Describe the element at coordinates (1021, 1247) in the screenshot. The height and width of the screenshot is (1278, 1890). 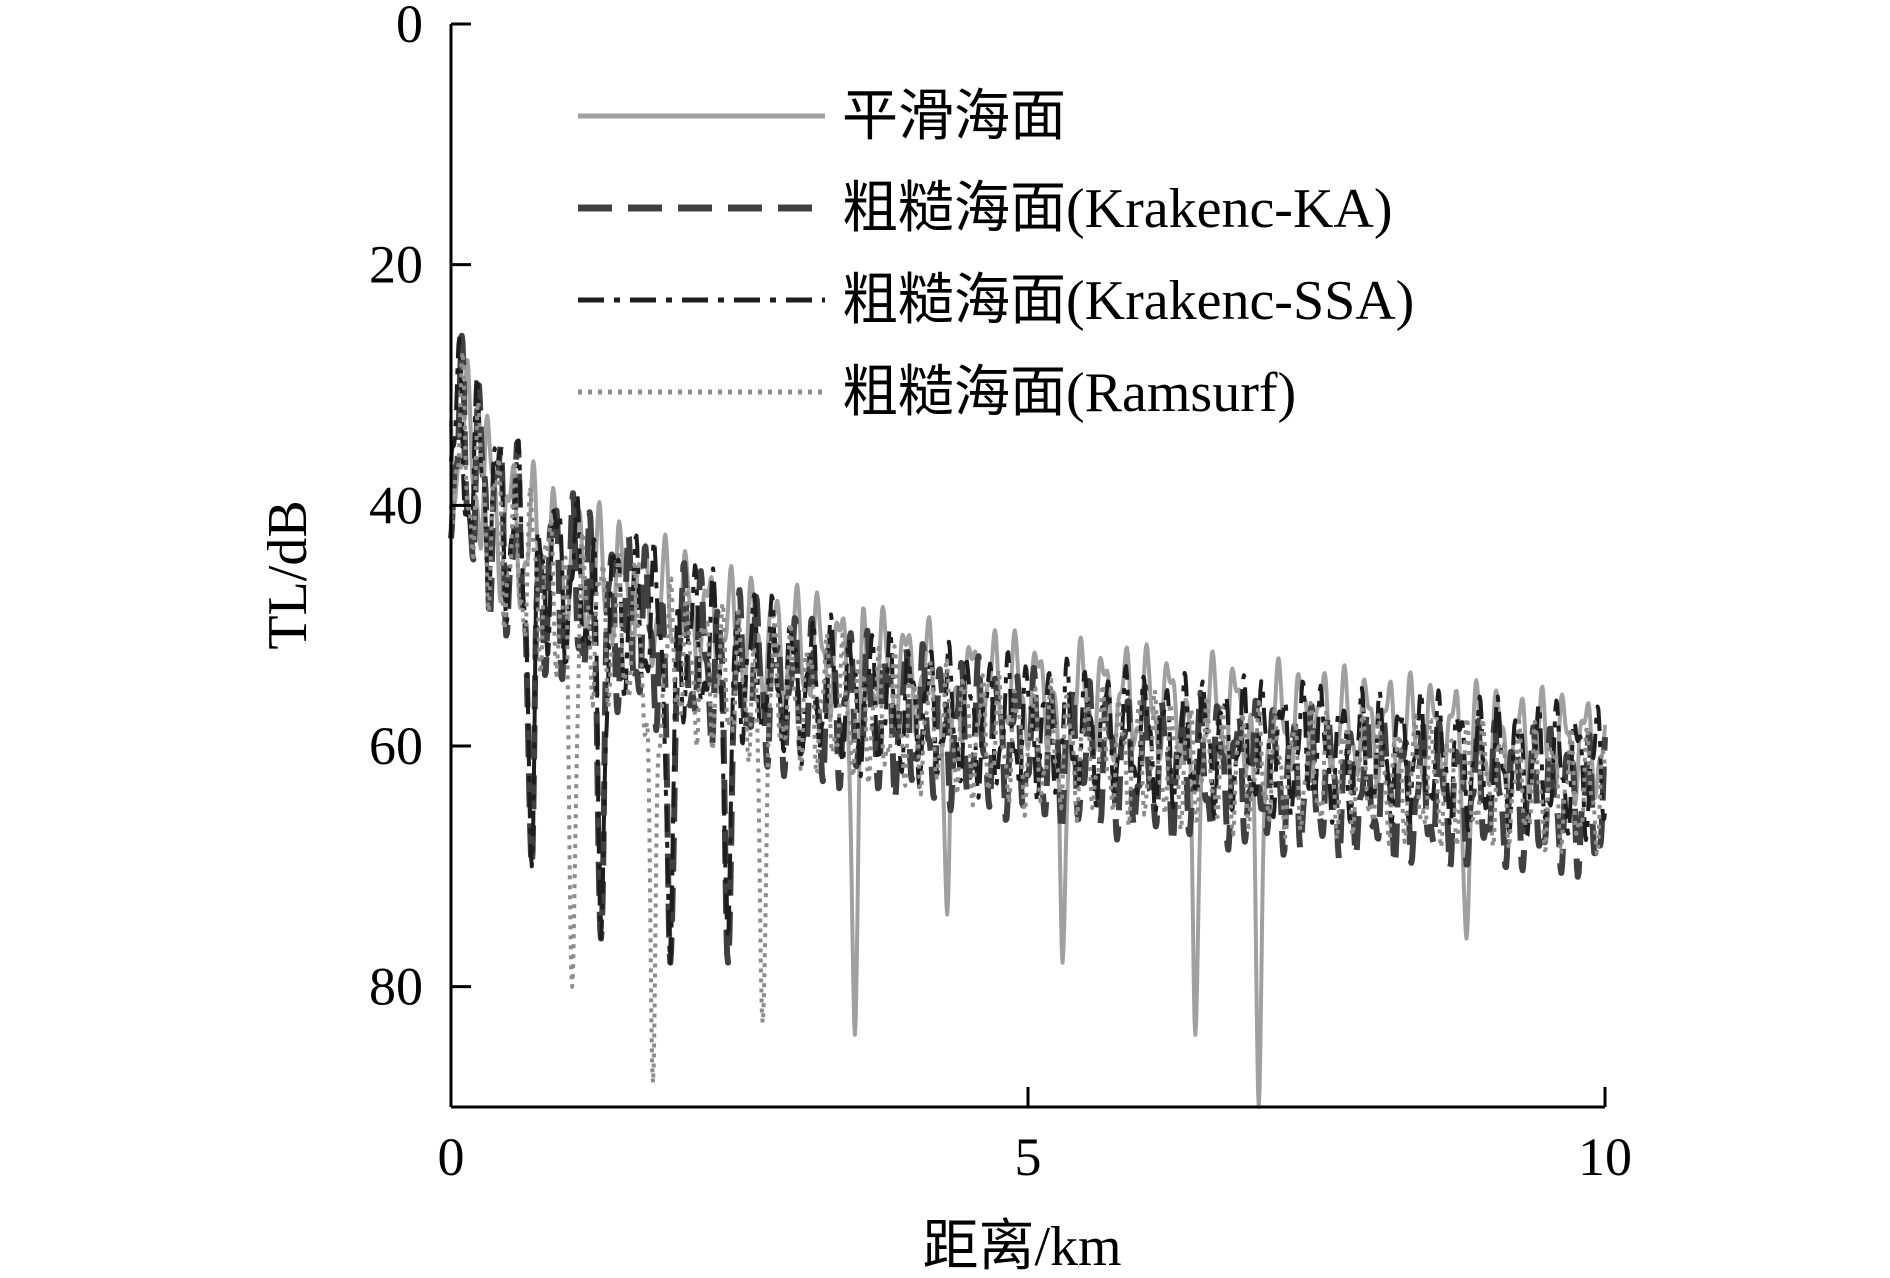
I see `x-axis-label: 距离/km` at that location.